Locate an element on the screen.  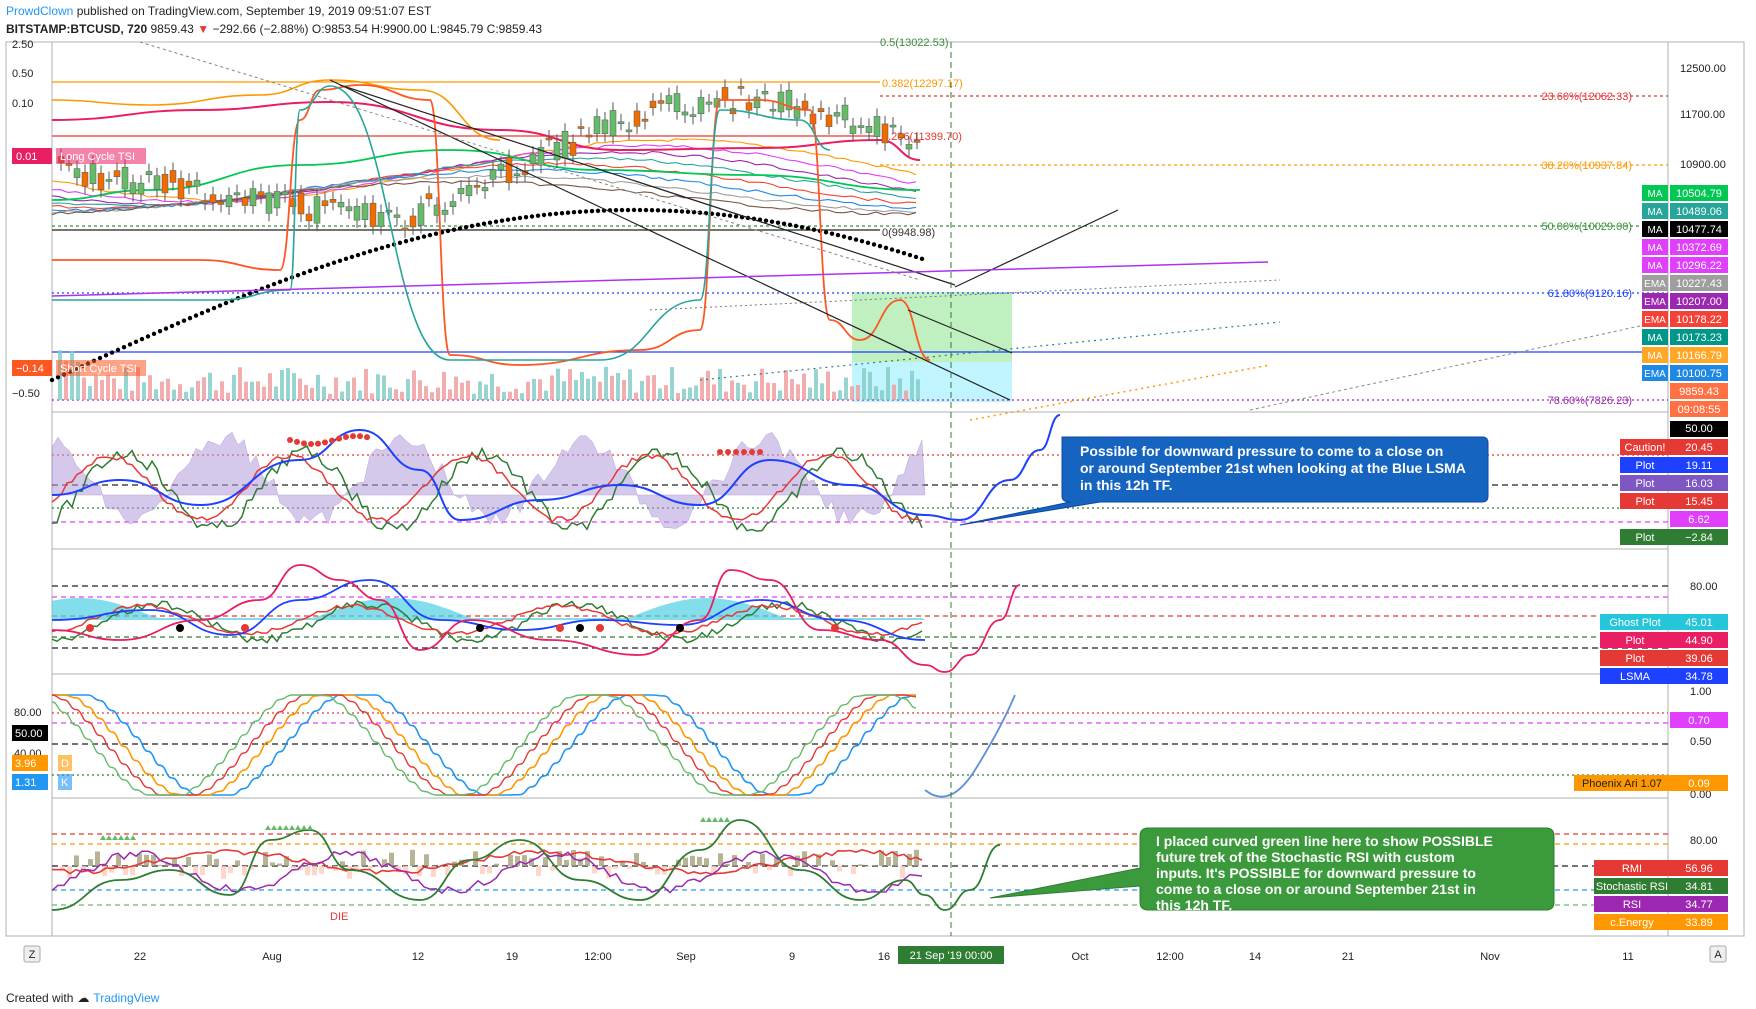
pane4-value-box is located at coordinates (1699, 720).